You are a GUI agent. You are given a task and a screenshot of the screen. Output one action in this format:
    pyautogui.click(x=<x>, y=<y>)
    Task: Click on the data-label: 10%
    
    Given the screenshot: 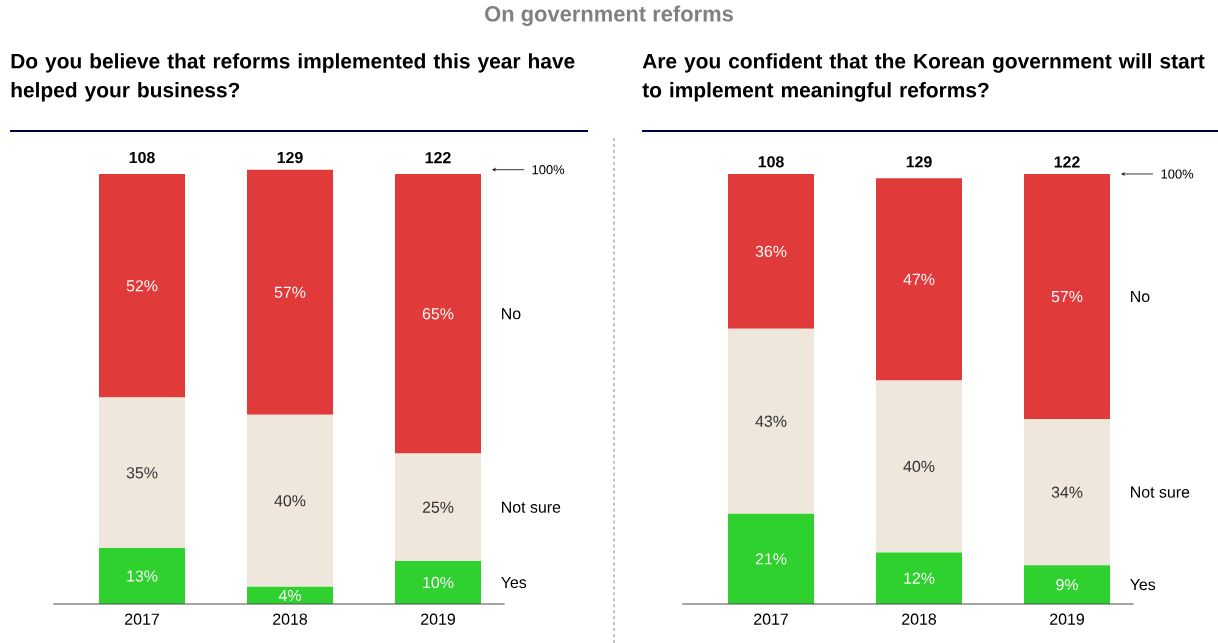 What is the action you would take?
    pyautogui.click(x=438, y=582)
    